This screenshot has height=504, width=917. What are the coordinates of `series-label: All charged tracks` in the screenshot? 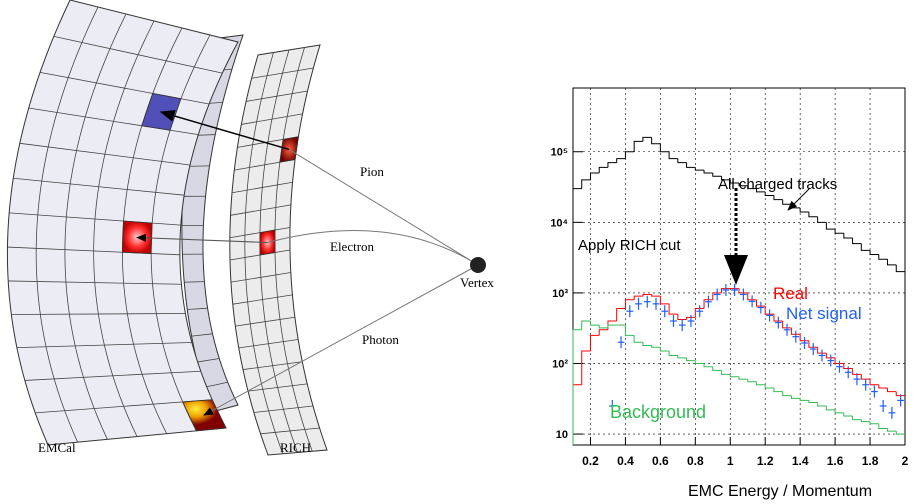 It's located at (777, 184).